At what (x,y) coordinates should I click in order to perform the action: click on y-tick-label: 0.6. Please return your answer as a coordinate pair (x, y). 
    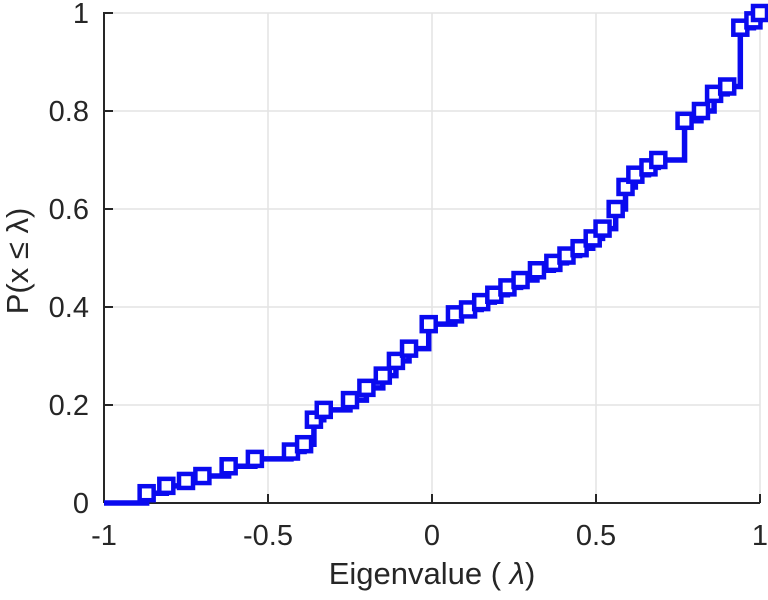
    Looking at the image, I should click on (69, 210).